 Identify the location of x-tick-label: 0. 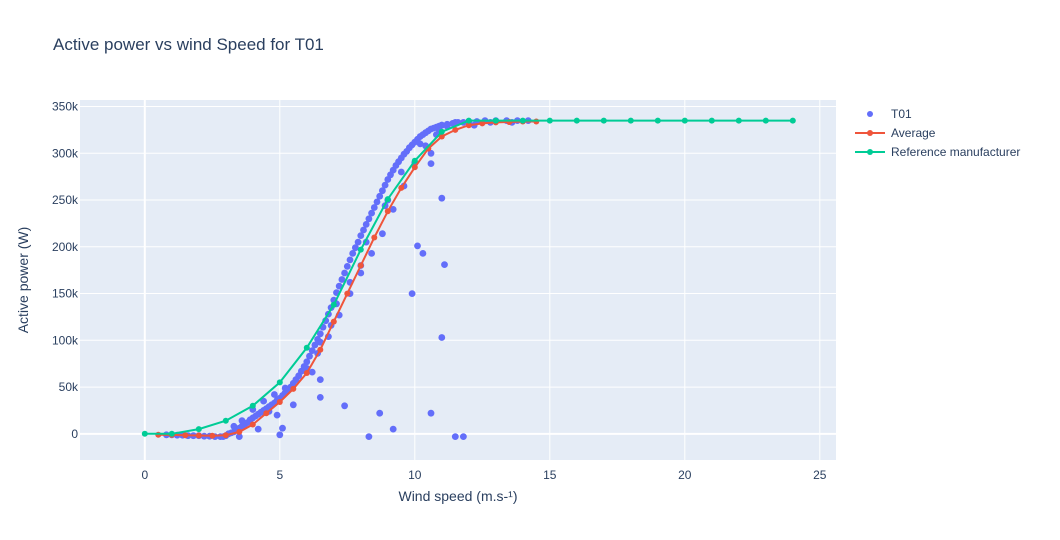
(144, 475).